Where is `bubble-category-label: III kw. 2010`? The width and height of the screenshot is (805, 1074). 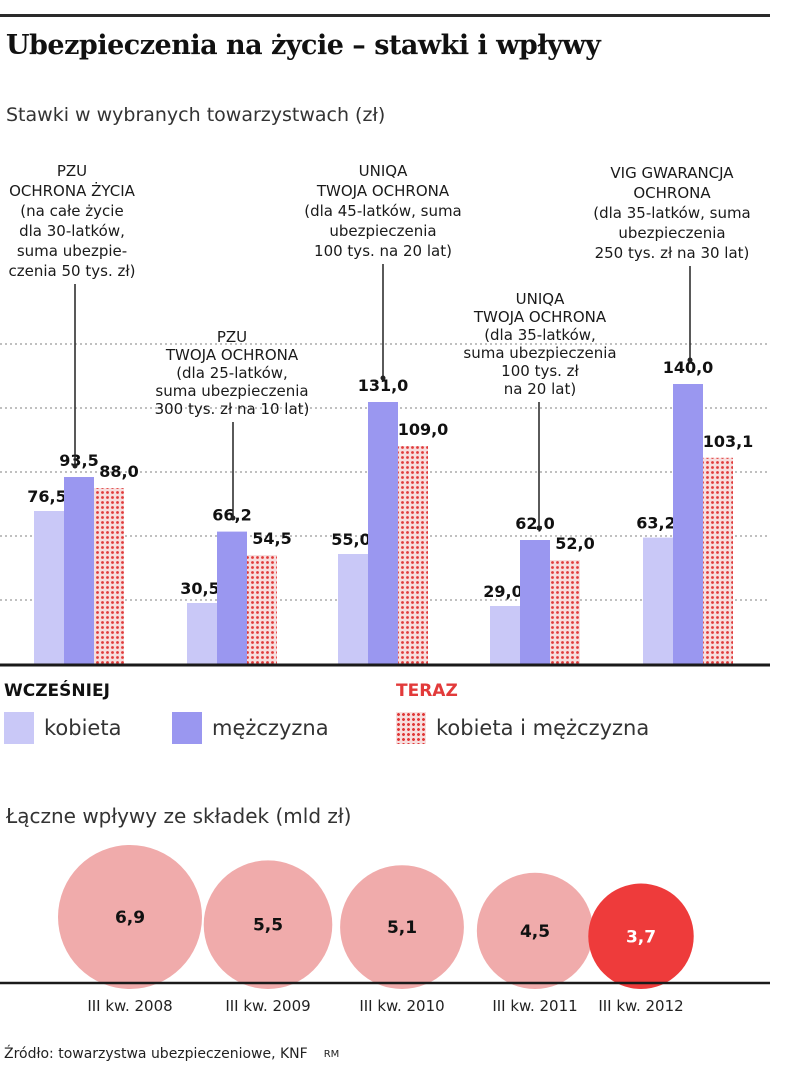 bubble-category-label: III kw. 2010 is located at coordinates (401, 1006).